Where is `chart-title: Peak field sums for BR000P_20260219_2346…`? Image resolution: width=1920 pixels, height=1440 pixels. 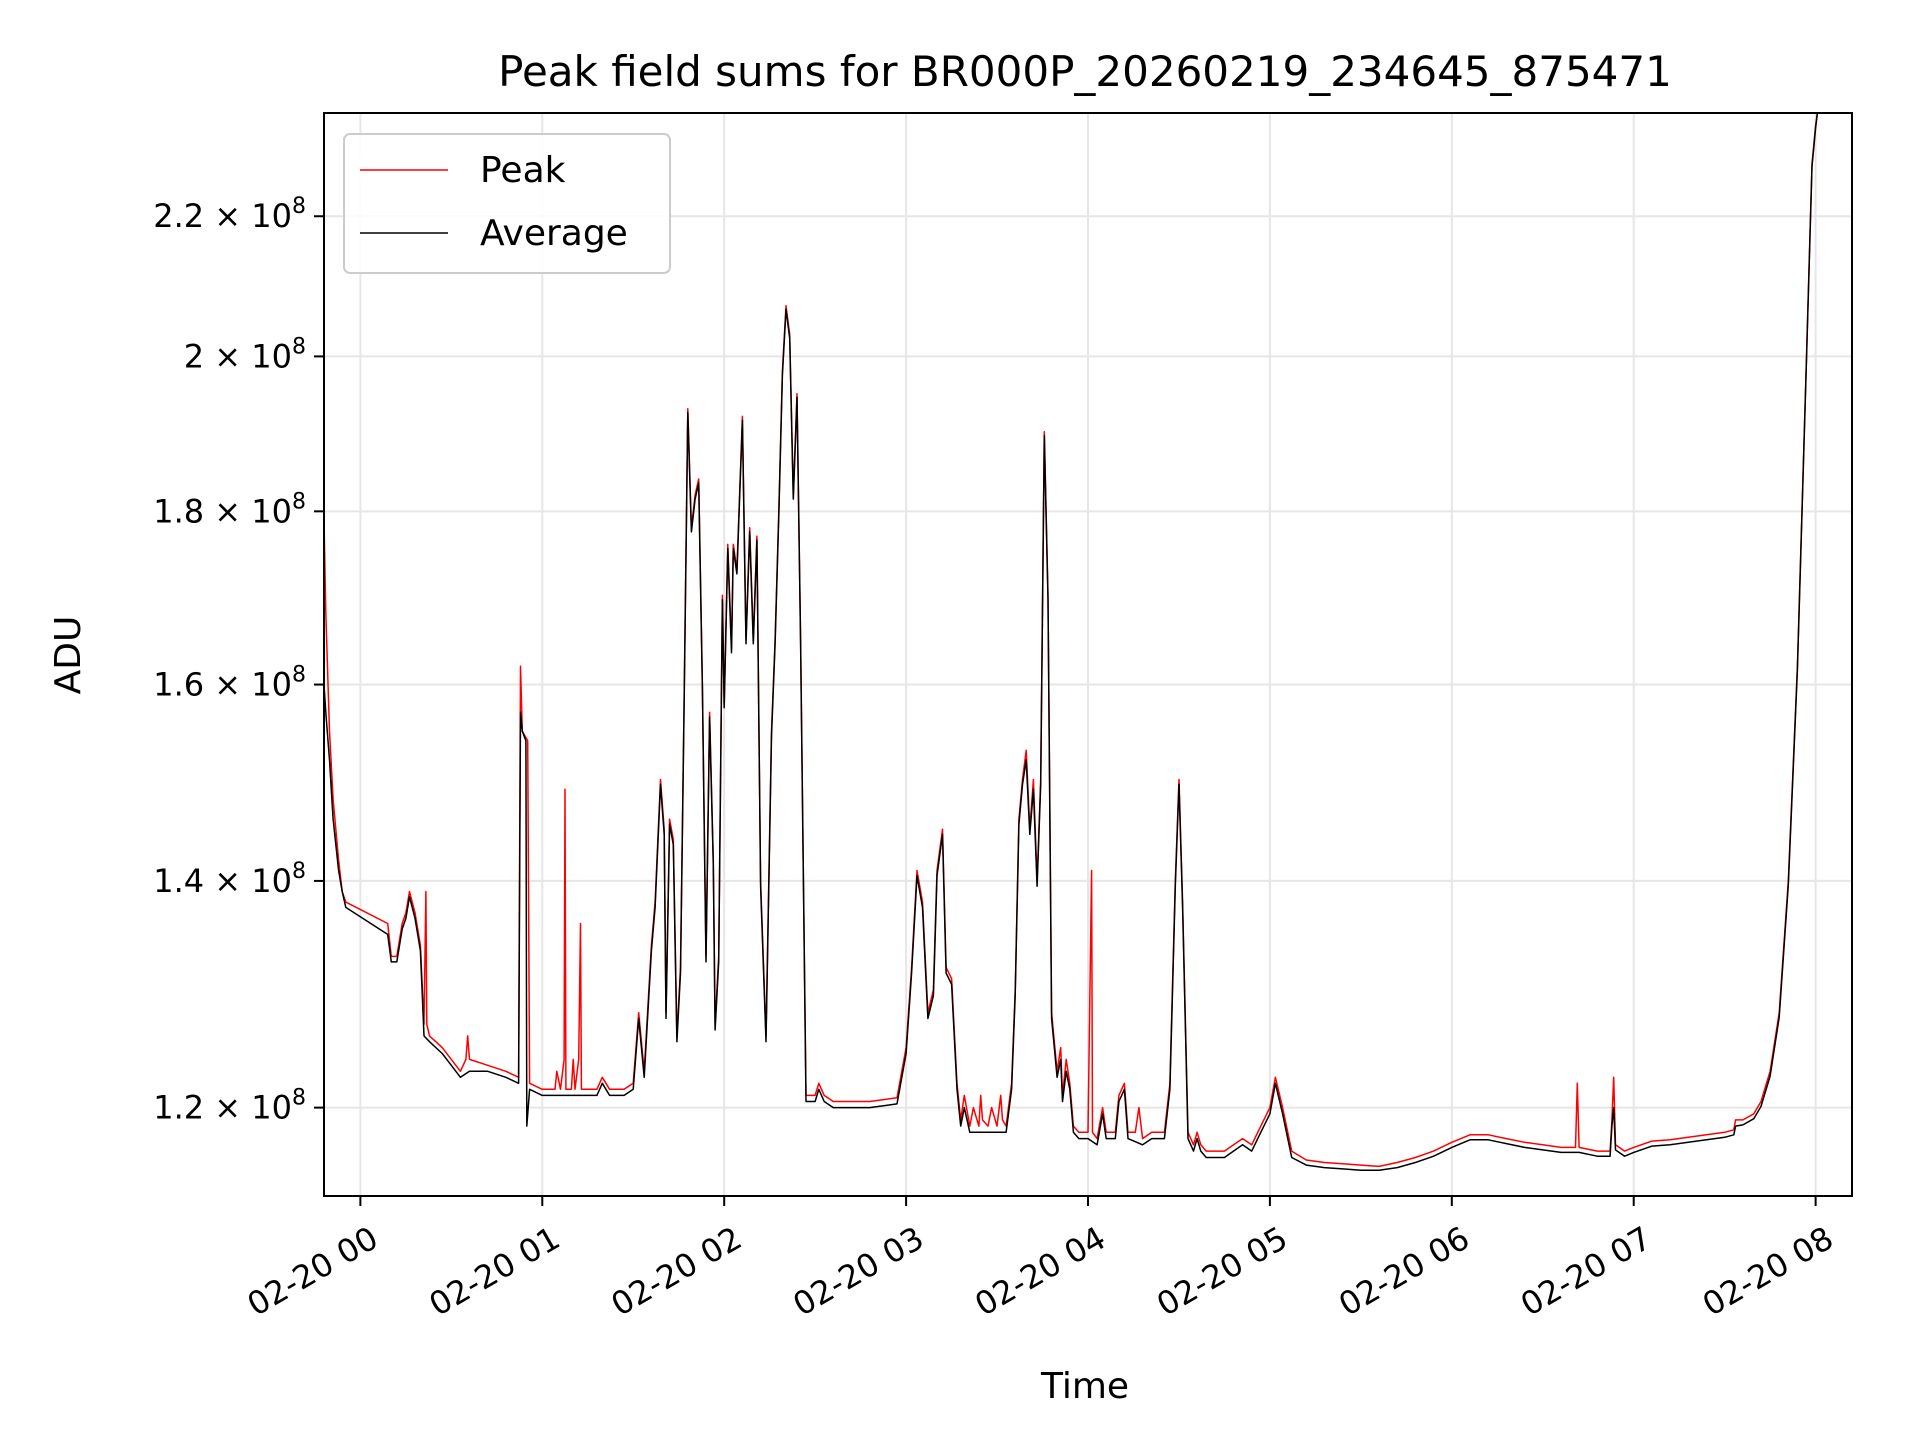
chart-title: Peak field sums for BR000P_20260219_2346… is located at coordinates (1085, 71).